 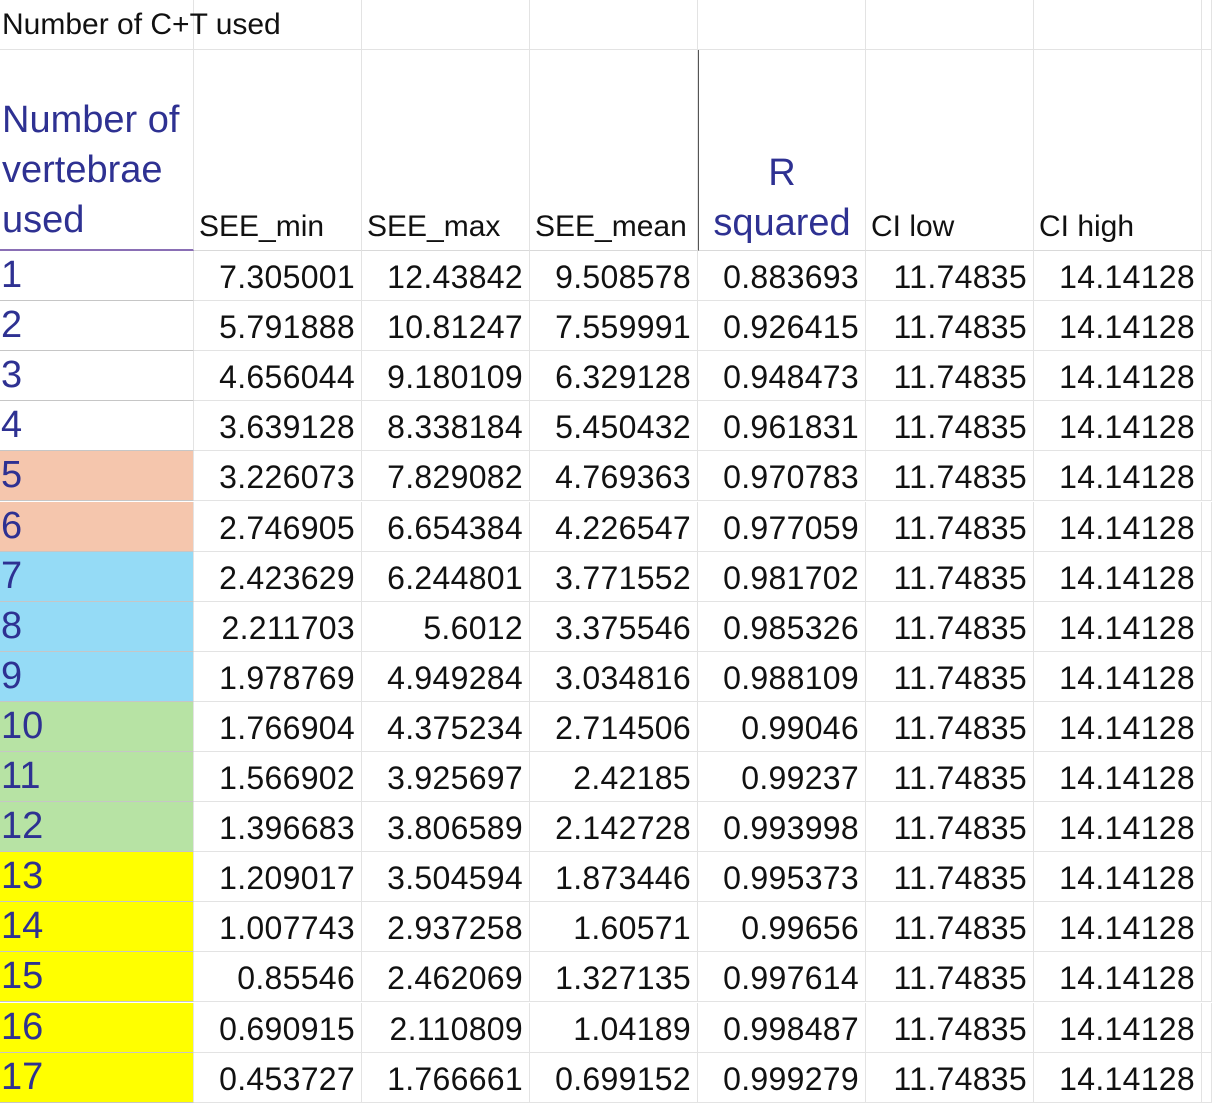 What do you see at coordinates (446, 576) in the screenshot?
I see `see-max-cell: 6.244801` at bounding box center [446, 576].